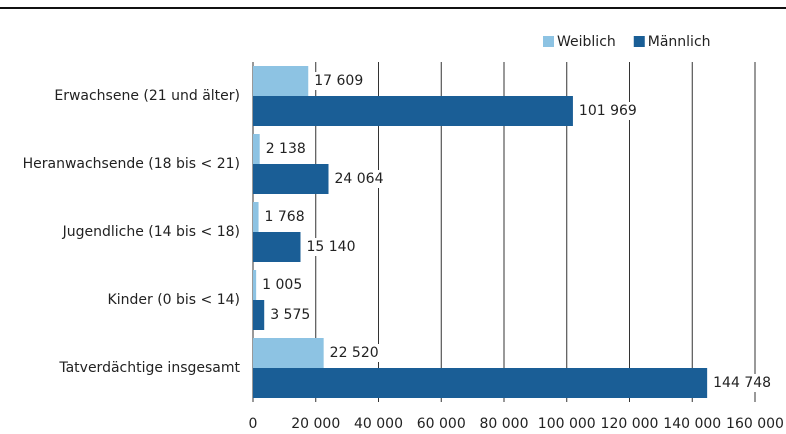 Image resolution: width=786 pixels, height=434 pixels. Describe the element at coordinates (692, 424) in the screenshot. I see `x-tick-label: 140 000` at that location.